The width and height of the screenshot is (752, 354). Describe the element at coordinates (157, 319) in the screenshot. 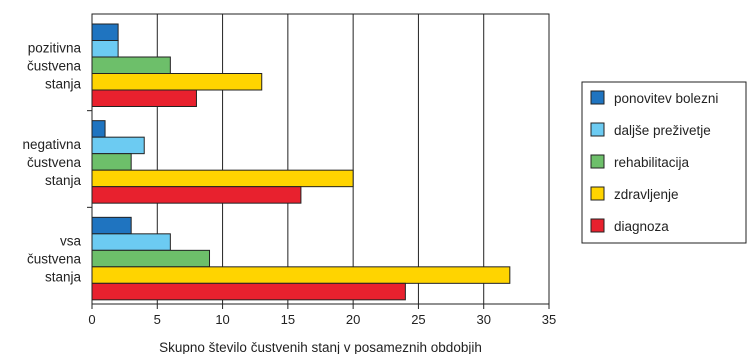

I see `x-tick-label: 5` at that location.